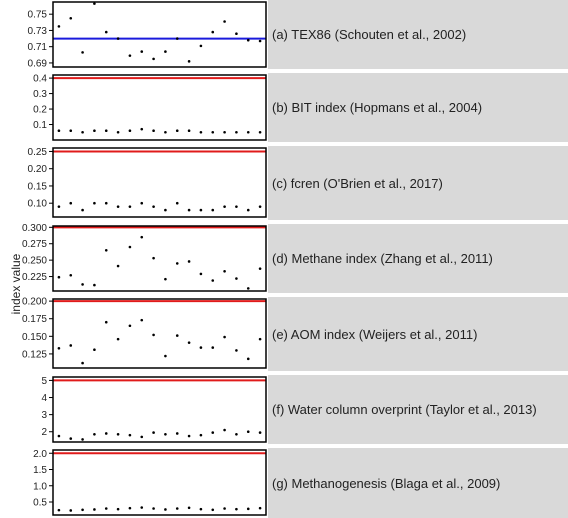  Describe the element at coordinates (40, 486) in the screenshot. I see `panel-g-ytick-label: 1.0` at that location.